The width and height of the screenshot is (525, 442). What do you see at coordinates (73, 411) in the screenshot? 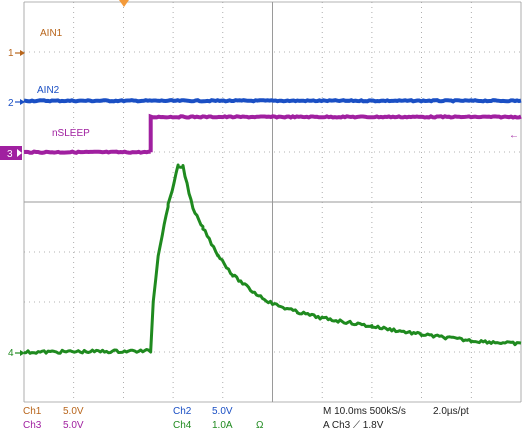
I see `ch1-readout-scale: 5.0V` at bounding box center [73, 411].